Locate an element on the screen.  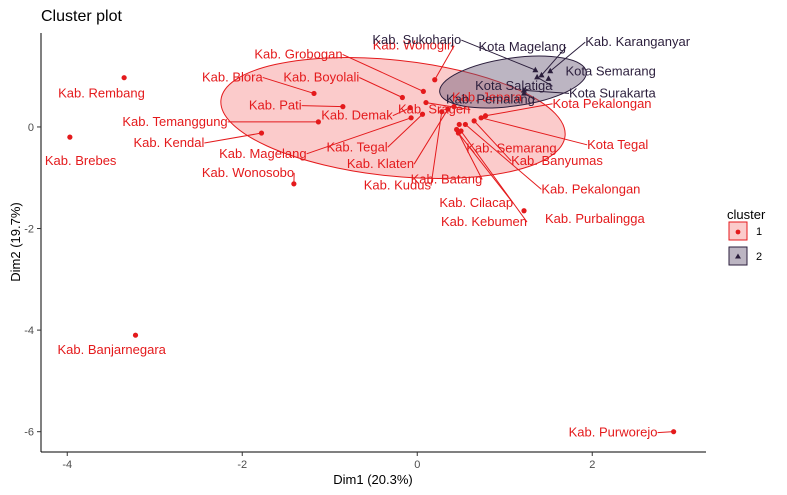
point-label: Kab. Kendal is located at coordinates (169, 142).